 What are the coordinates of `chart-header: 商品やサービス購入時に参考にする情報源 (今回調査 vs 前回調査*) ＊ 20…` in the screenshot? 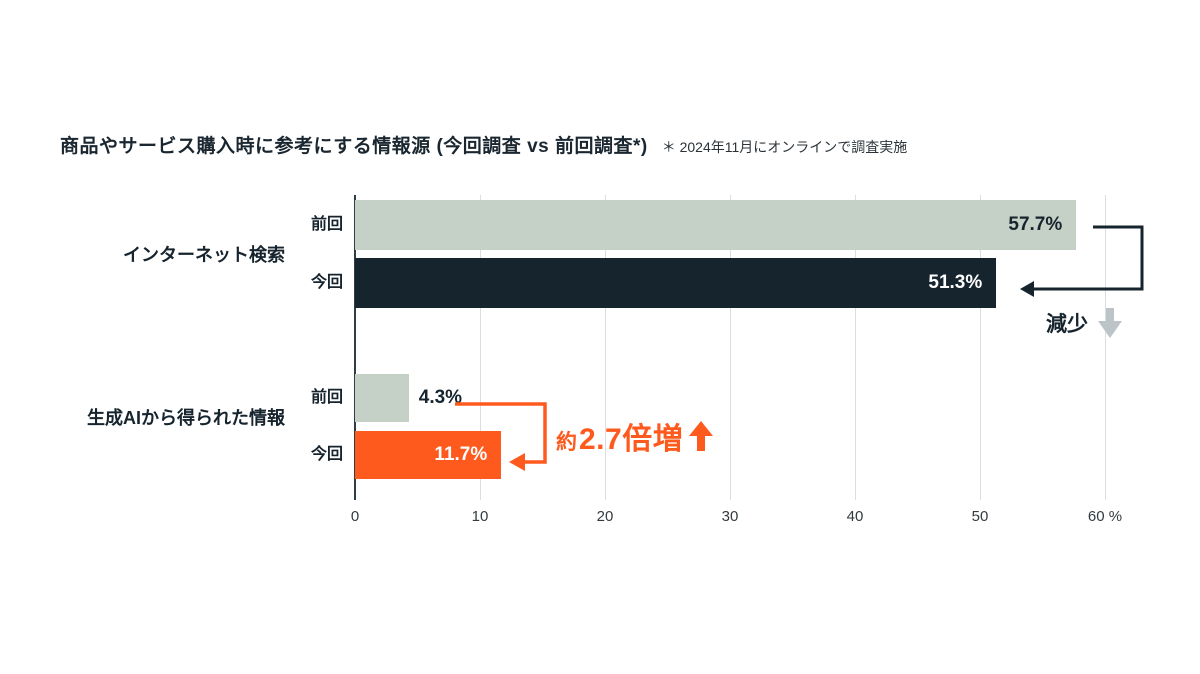 It's located at (483, 144).